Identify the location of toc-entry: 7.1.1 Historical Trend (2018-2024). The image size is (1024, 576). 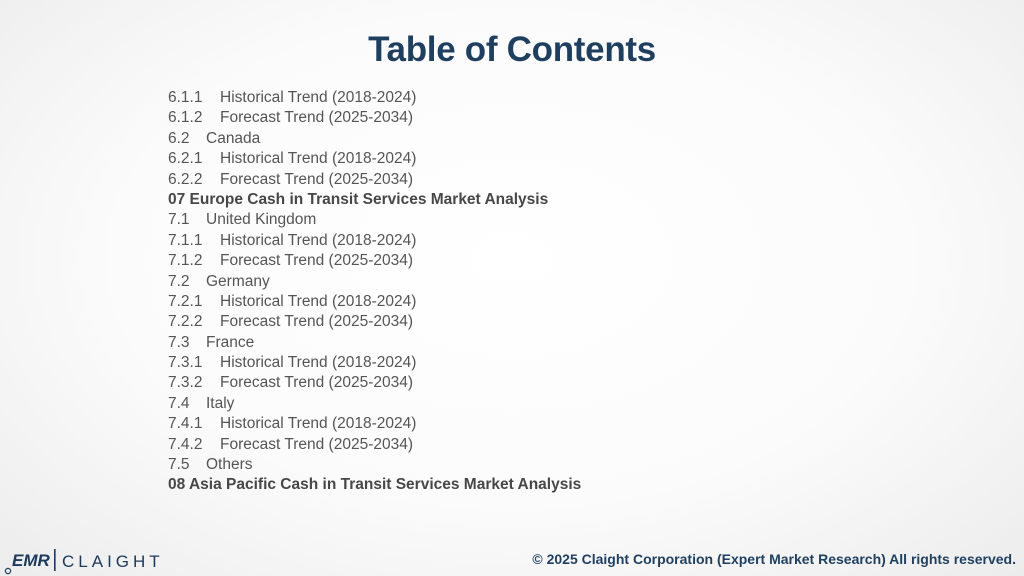
(374, 241).